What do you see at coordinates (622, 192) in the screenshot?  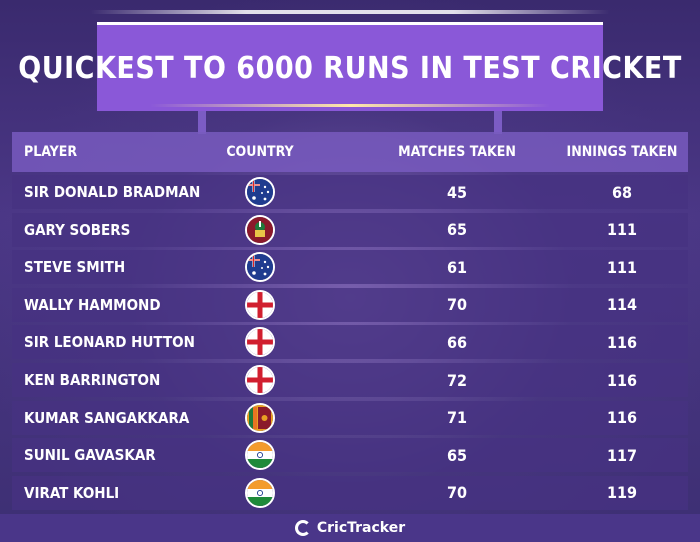 I see `innings-taken: 68` at bounding box center [622, 192].